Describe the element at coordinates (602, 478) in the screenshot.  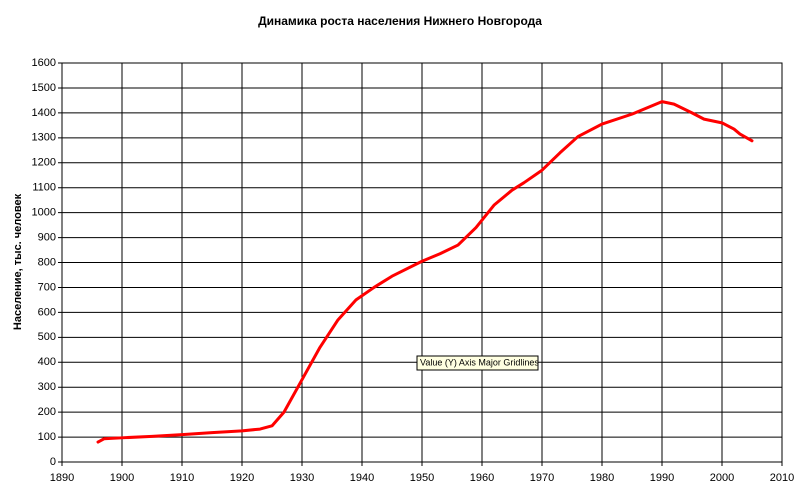
I see `x-tick-label: 1980` at that location.